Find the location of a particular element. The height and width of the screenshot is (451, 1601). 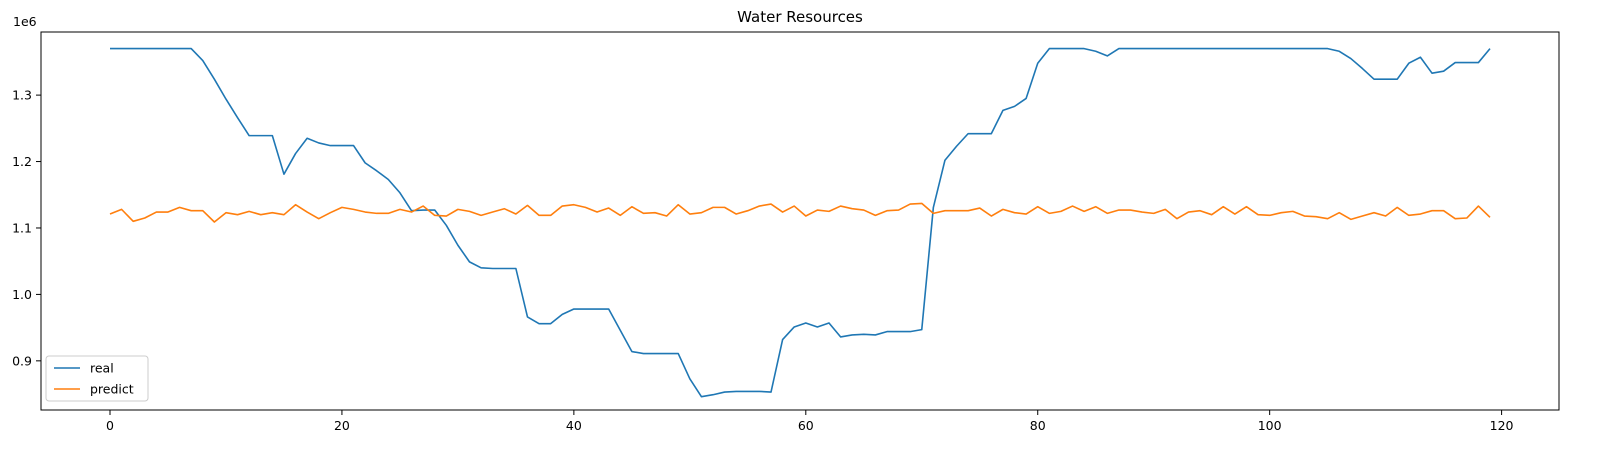

x-tick-label: 80 is located at coordinates (1038, 425).